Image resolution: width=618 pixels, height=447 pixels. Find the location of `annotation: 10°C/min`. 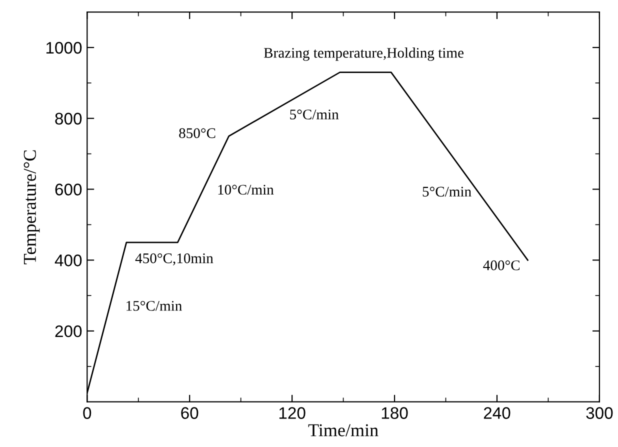

annotation: 10°C/min is located at coordinates (246, 189).